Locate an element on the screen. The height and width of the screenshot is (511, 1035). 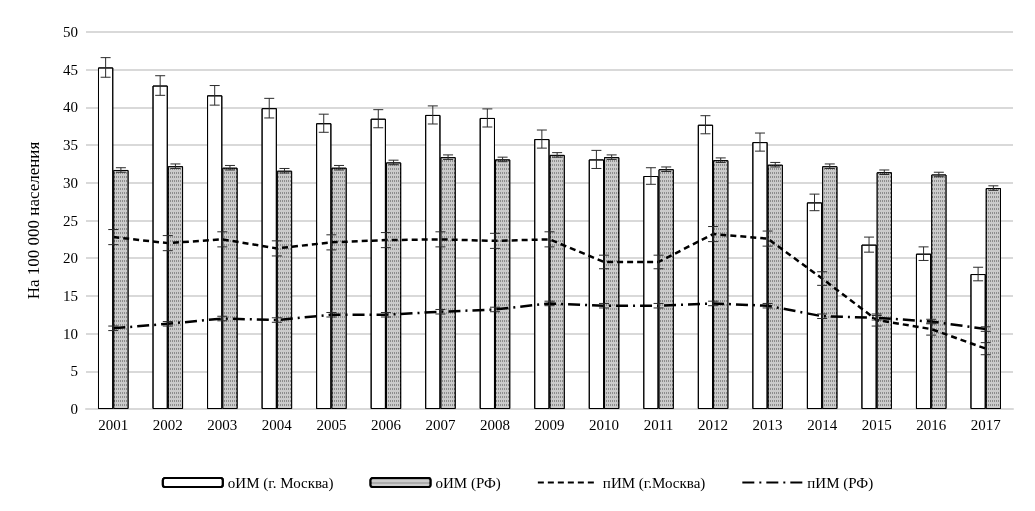
y-tick-label: 25 is located at coordinates (70, 220).